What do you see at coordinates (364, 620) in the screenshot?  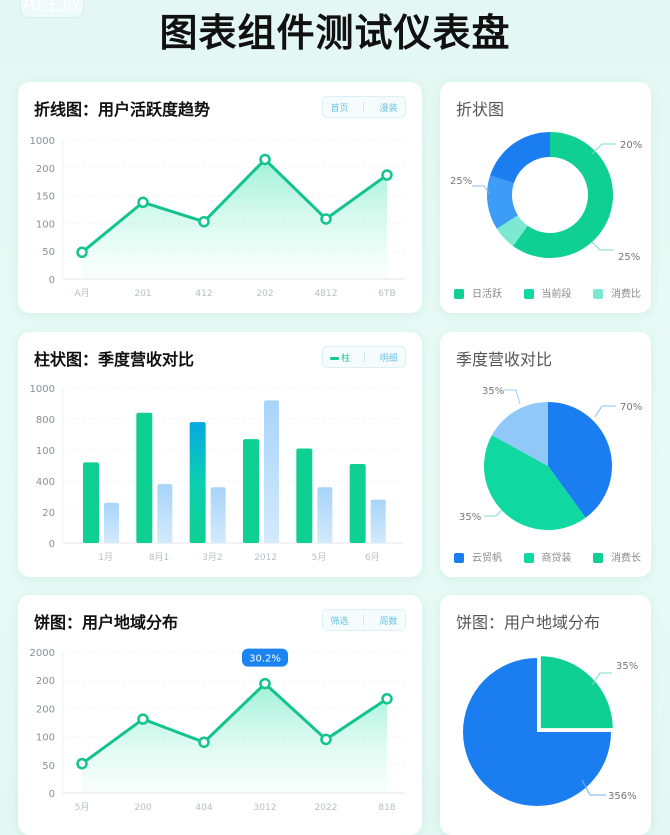 I see `view-toggle: 筛选 周数` at bounding box center [364, 620].